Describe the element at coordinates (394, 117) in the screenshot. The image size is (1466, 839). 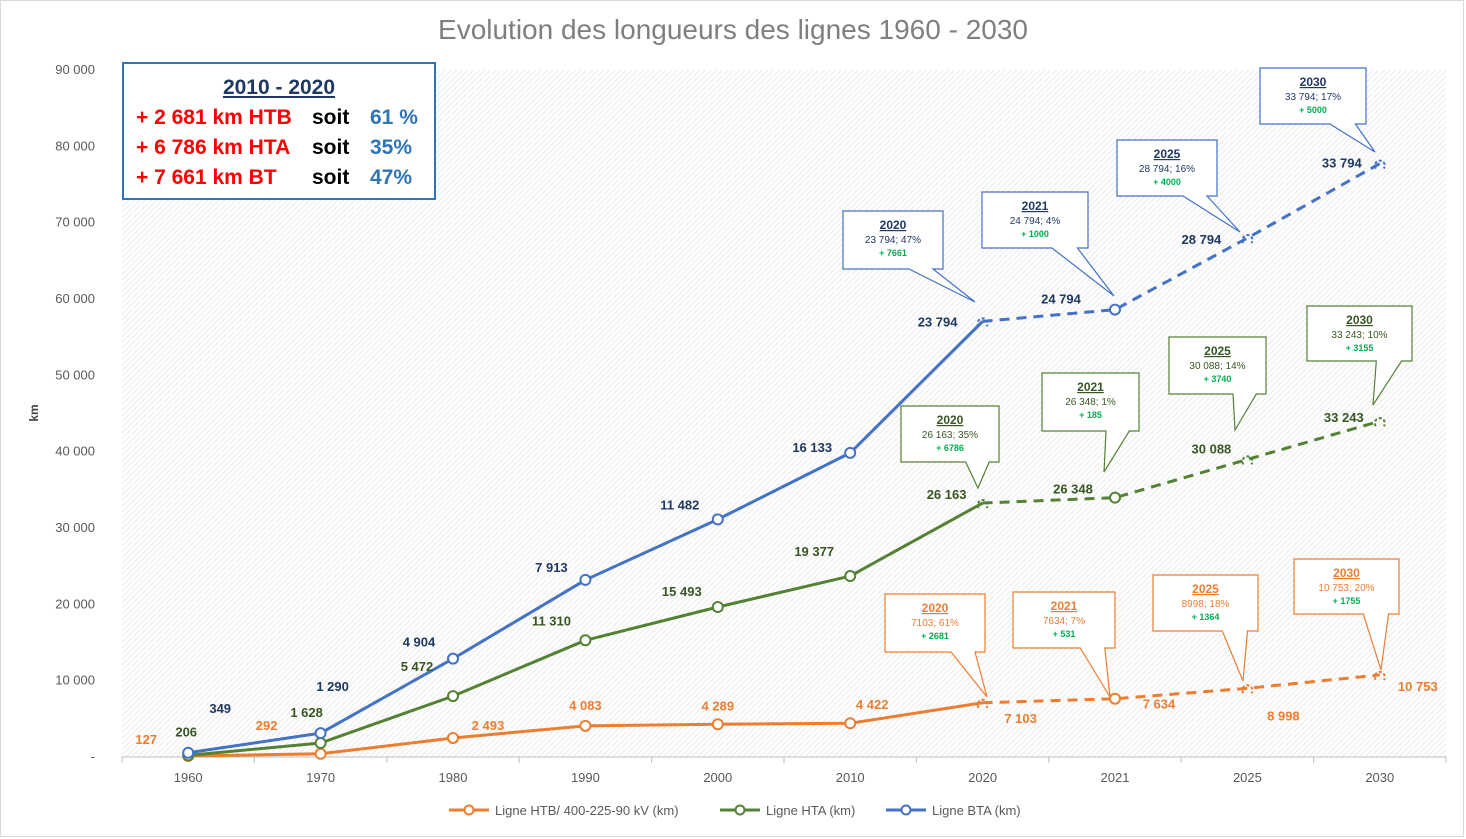
I see `summary-pct-htb: 61 %` at that location.